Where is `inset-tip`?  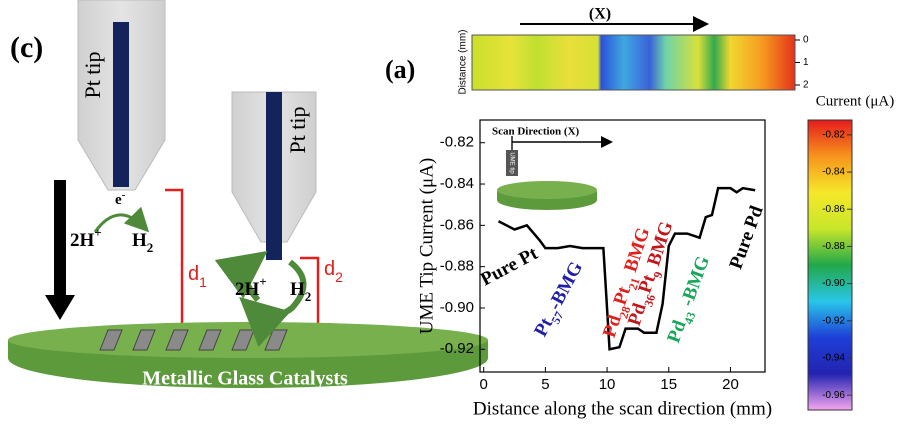 inset-tip is located at coordinates (512, 163).